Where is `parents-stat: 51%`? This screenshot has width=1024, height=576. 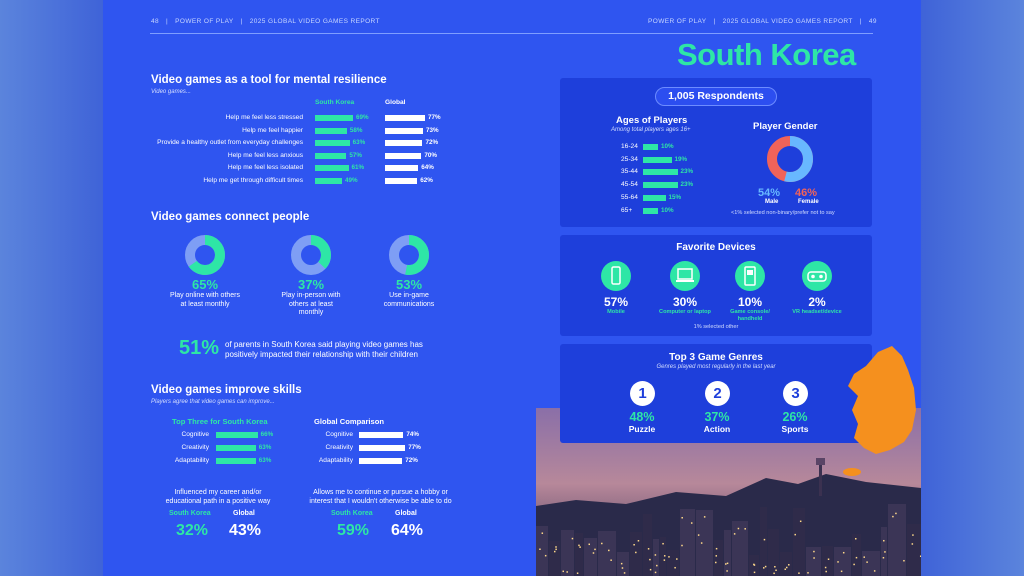
parents-stat: 51% is located at coordinates (199, 348).